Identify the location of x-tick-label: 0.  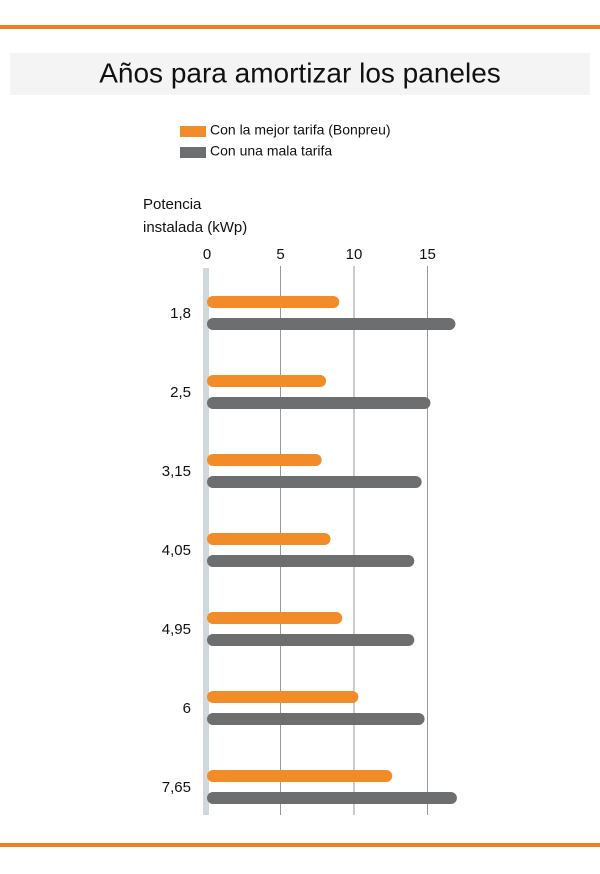
(207, 254).